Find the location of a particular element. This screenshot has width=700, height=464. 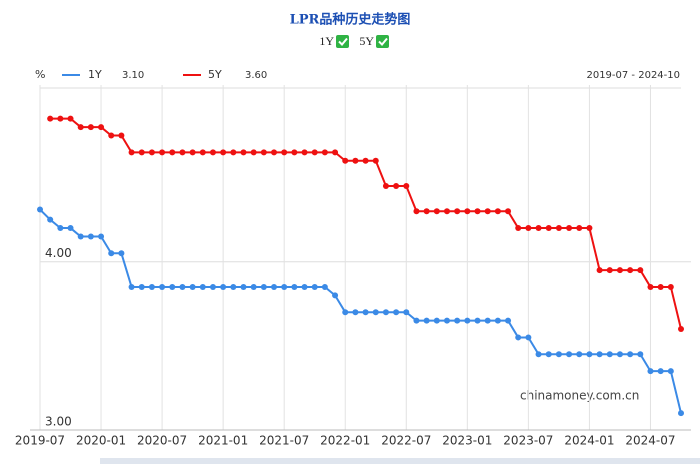

toggle-1y: 1Y is located at coordinates (334, 41).